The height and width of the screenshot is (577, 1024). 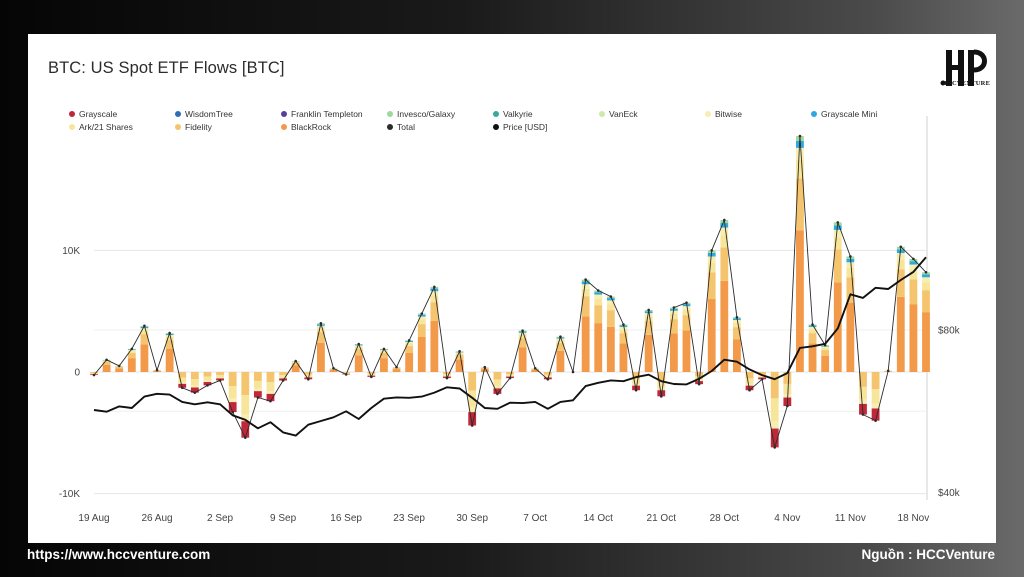 I want to click on x-tick-label: 19 Aug, so click(x=93, y=518).